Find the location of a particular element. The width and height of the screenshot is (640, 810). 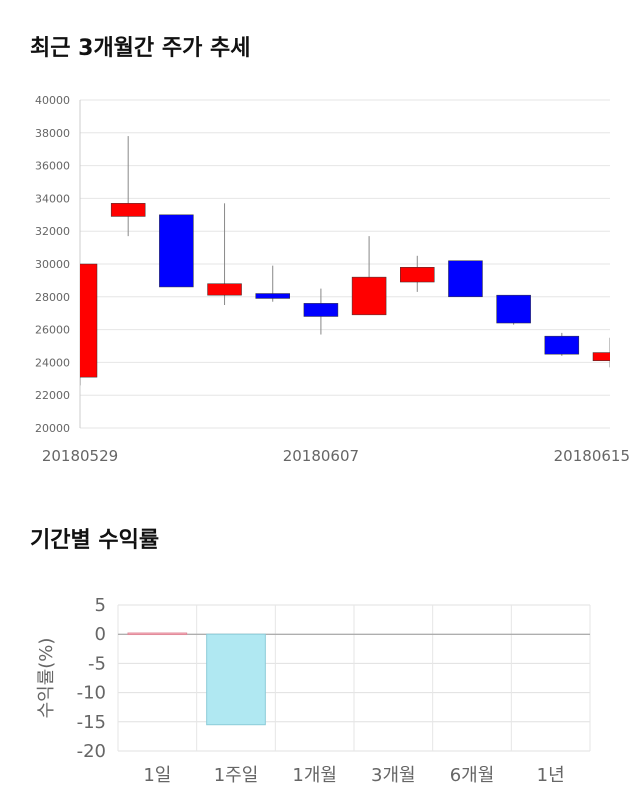

y-tick-label: 40000 is located at coordinates (52, 100).